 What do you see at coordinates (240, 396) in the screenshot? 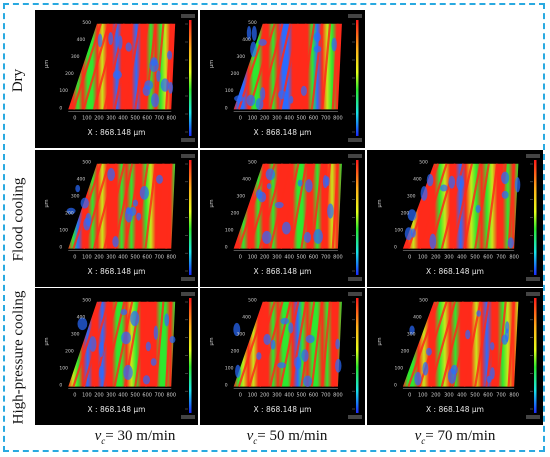
I see `x-tick-label: 0` at bounding box center [240, 396].